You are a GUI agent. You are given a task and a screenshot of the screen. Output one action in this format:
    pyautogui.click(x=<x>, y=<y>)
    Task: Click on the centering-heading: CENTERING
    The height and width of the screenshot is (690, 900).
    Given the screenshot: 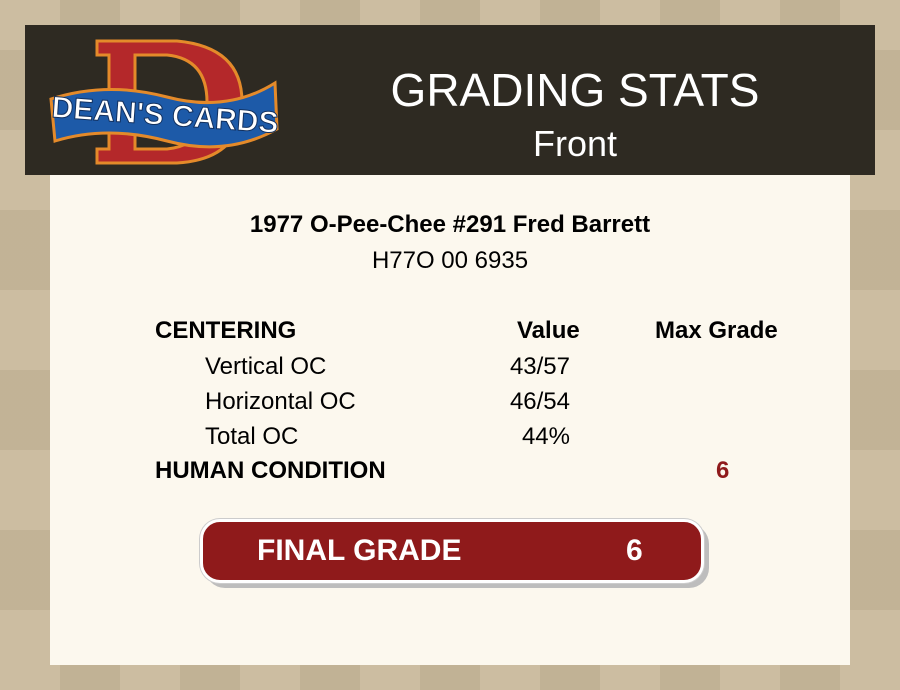 What is the action you would take?
    pyautogui.click(x=226, y=330)
    